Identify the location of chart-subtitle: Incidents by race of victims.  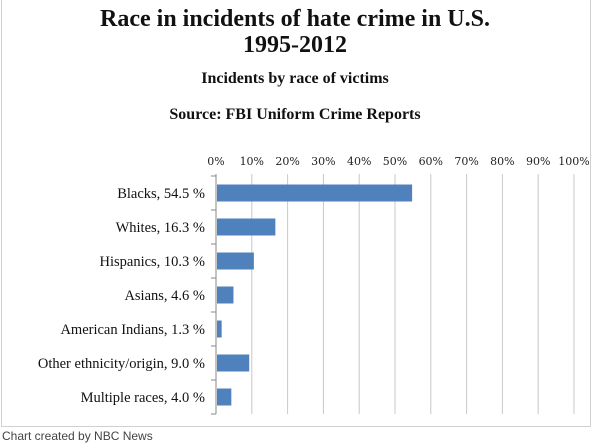
(295, 78).